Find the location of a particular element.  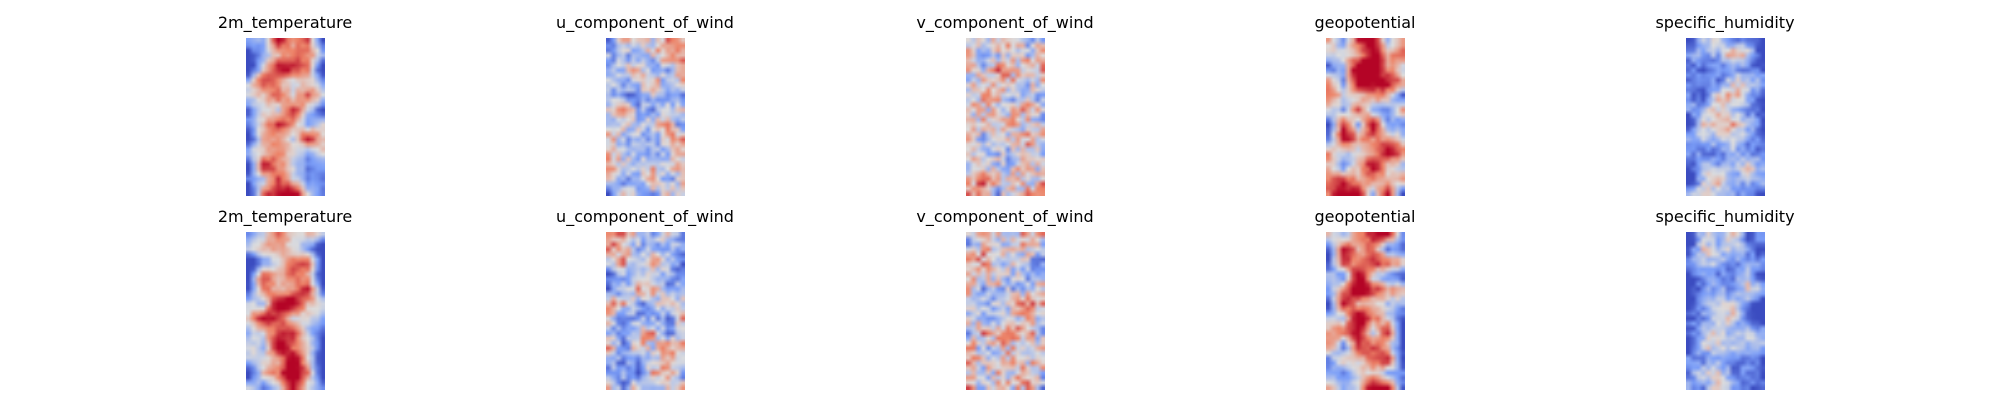

heatmap-panel-r1c1: 2m_temperature is located at coordinates (285, 104).